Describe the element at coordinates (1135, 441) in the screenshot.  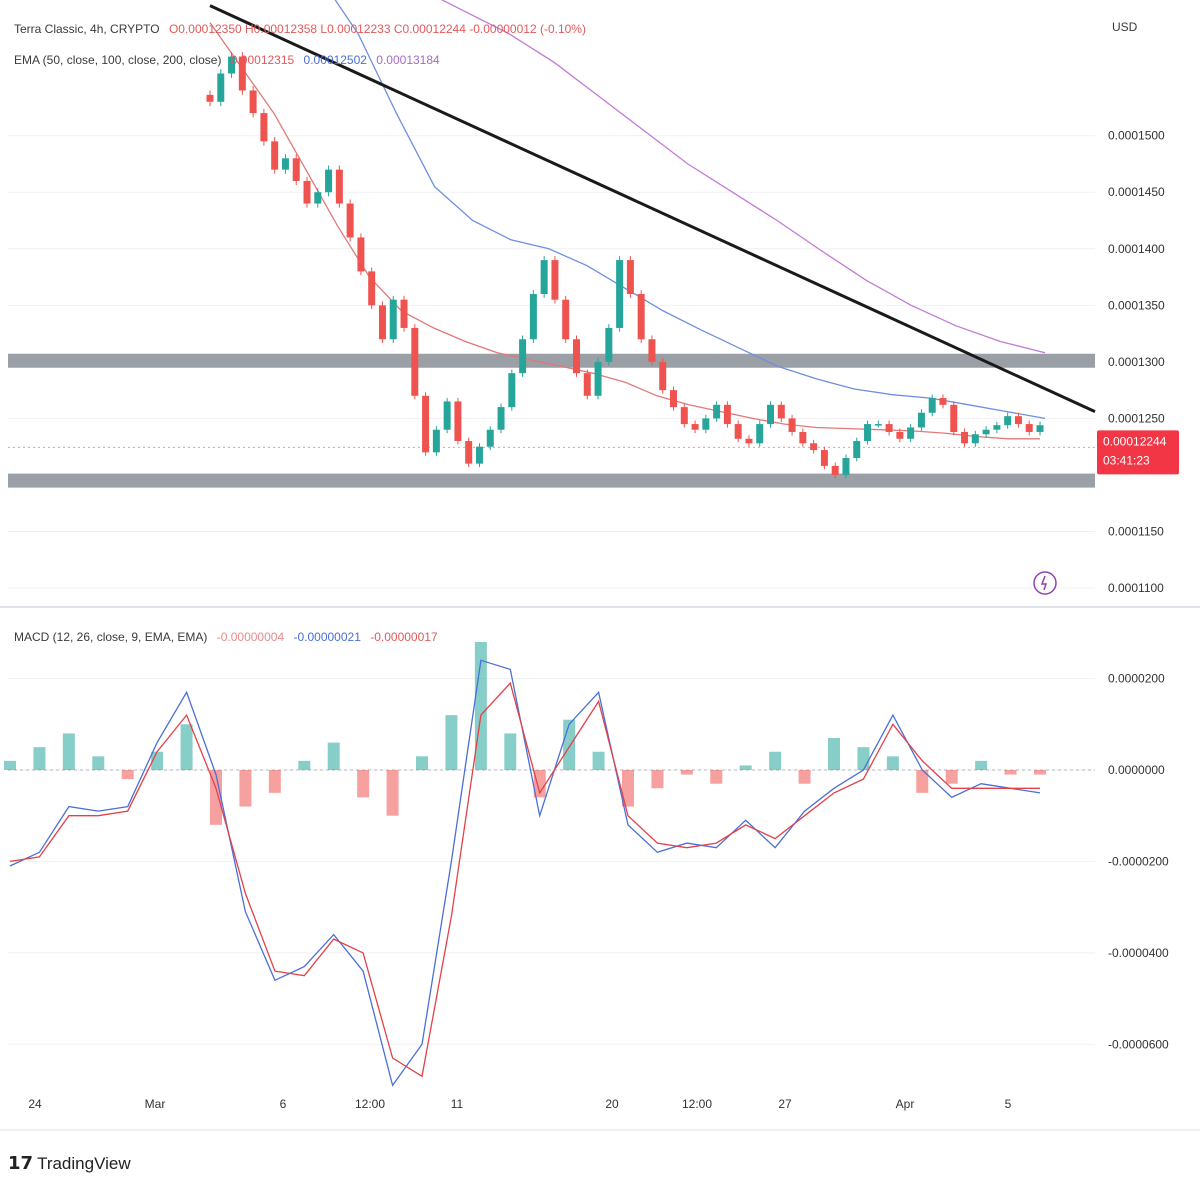
I see `price-tag-value: 0.00012244` at that location.